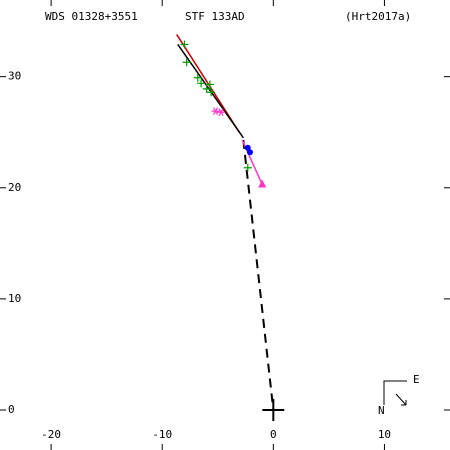 This screenshot has width=450, height=450. Describe the element at coordinates (395, 392) in the screenshot. I see `compass-axes` at that location.